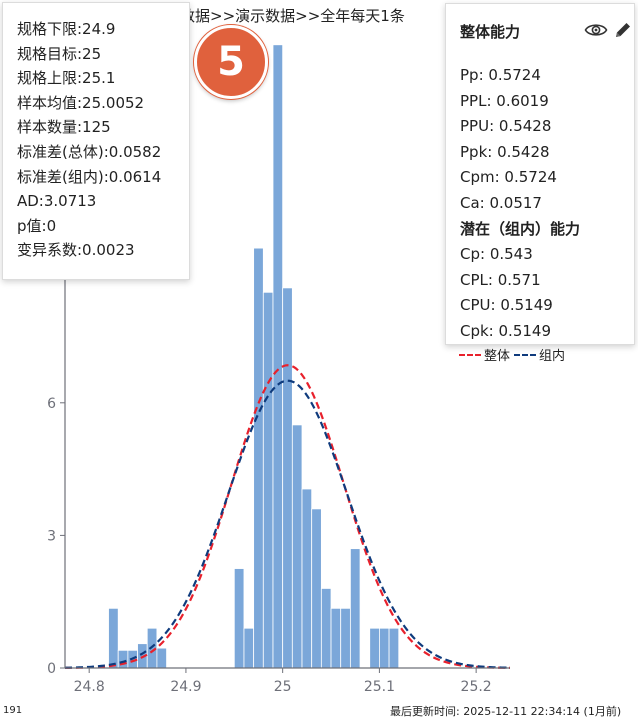  I want to click on cap-cpu: CPU: 0.5149, so click(506, 305).